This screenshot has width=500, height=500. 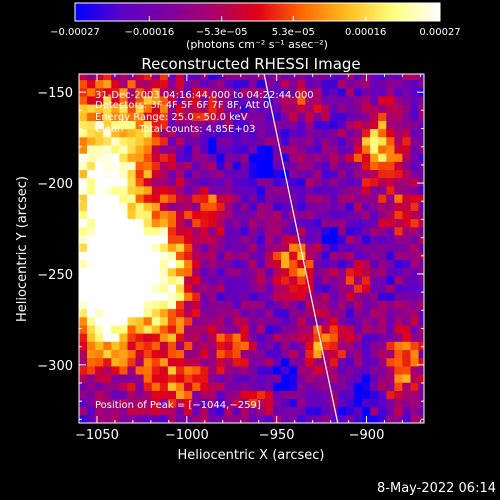 What do you see at coordinates (97, 435) in the screenshot?
I see `x-tick-label: −1050` at bounding box center [97, 435].